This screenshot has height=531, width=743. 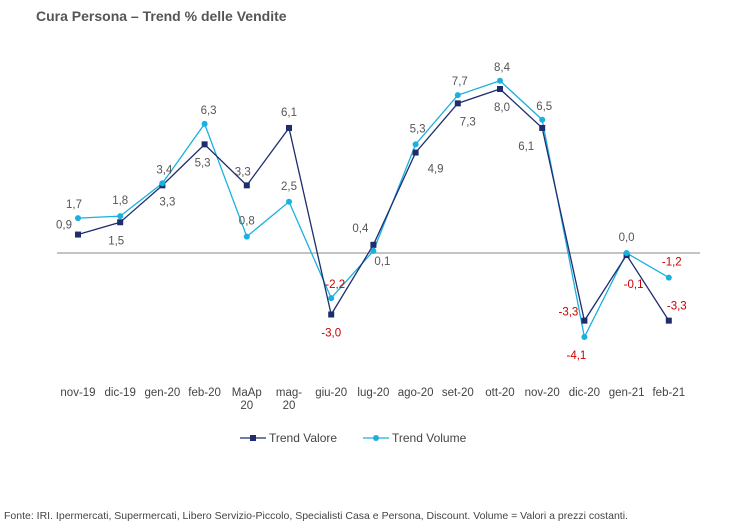 I want to click on data-label-valore-2: 3,3, so click(x=167, y=202).